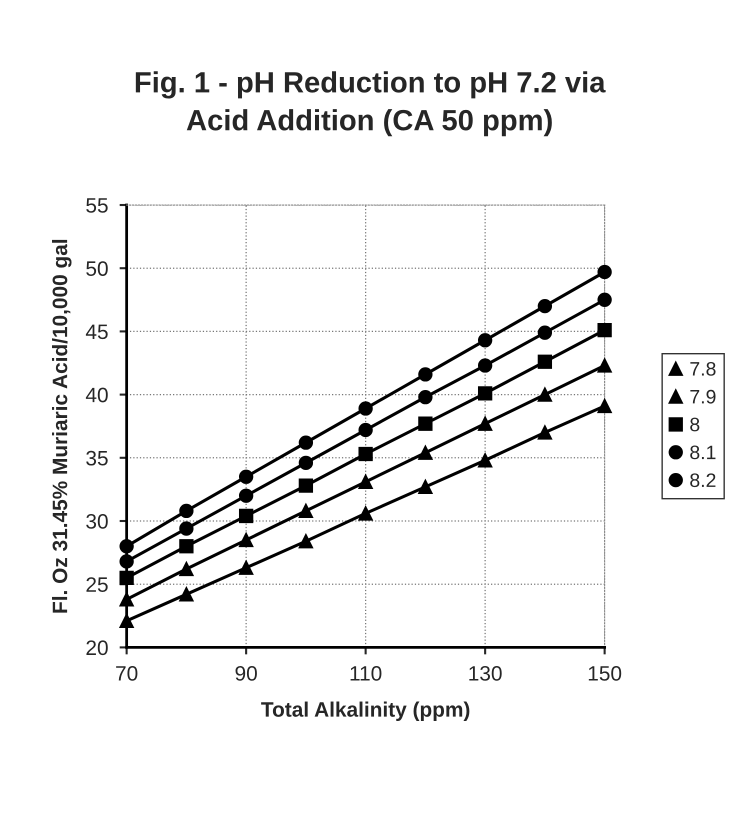  I want to click on legend-label: 7.8, so click(703, 369).